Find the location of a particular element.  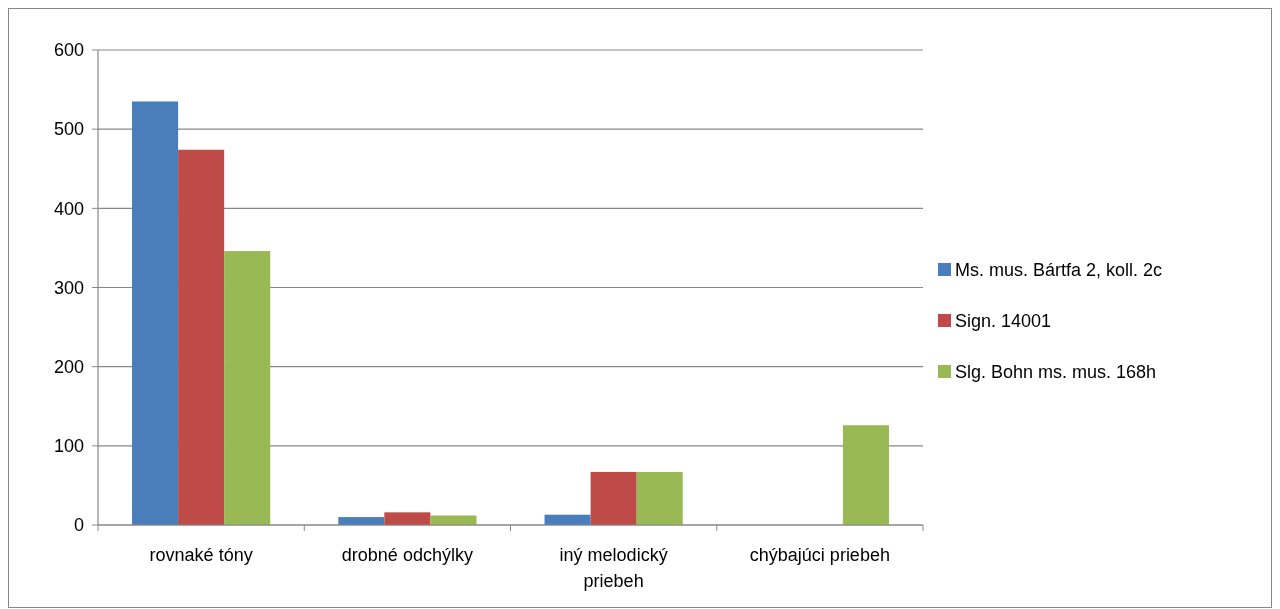

legend-label: Ms. mus. Bártfa 2, koll. 2c is located at coordinates (1059, 270).